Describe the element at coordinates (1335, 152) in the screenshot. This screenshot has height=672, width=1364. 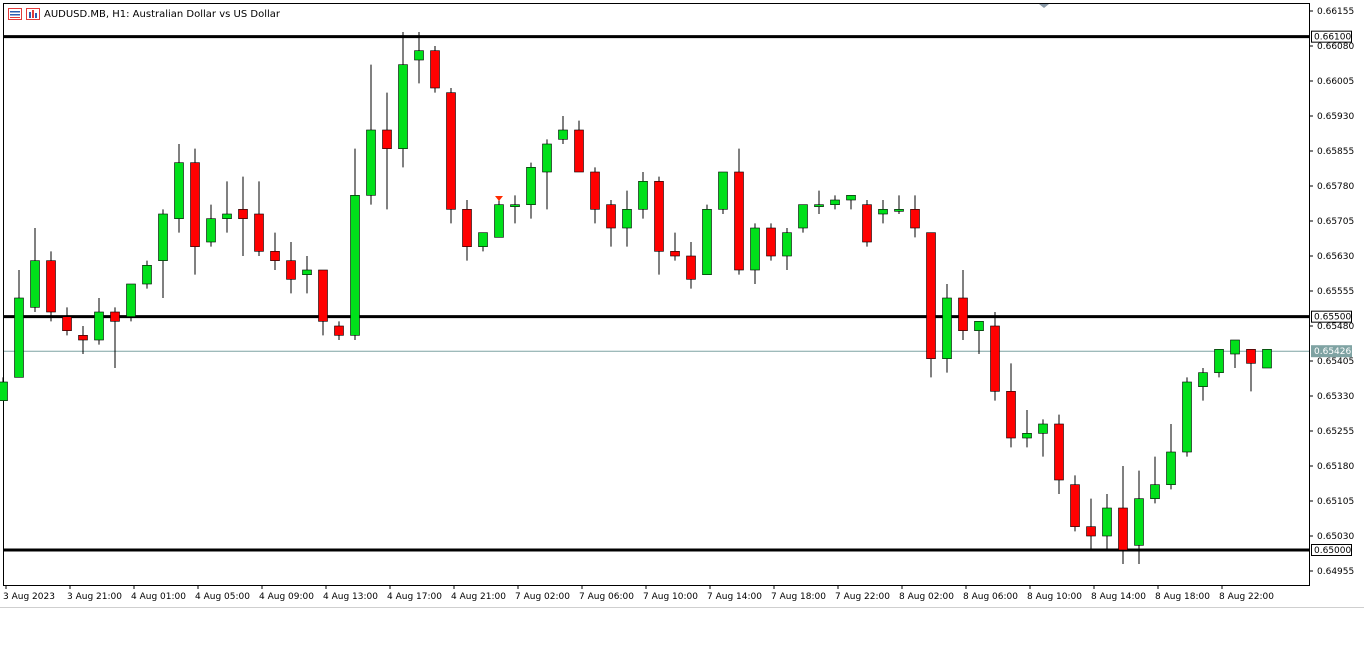
I see `y-tick-label: 0.65855` at that location.